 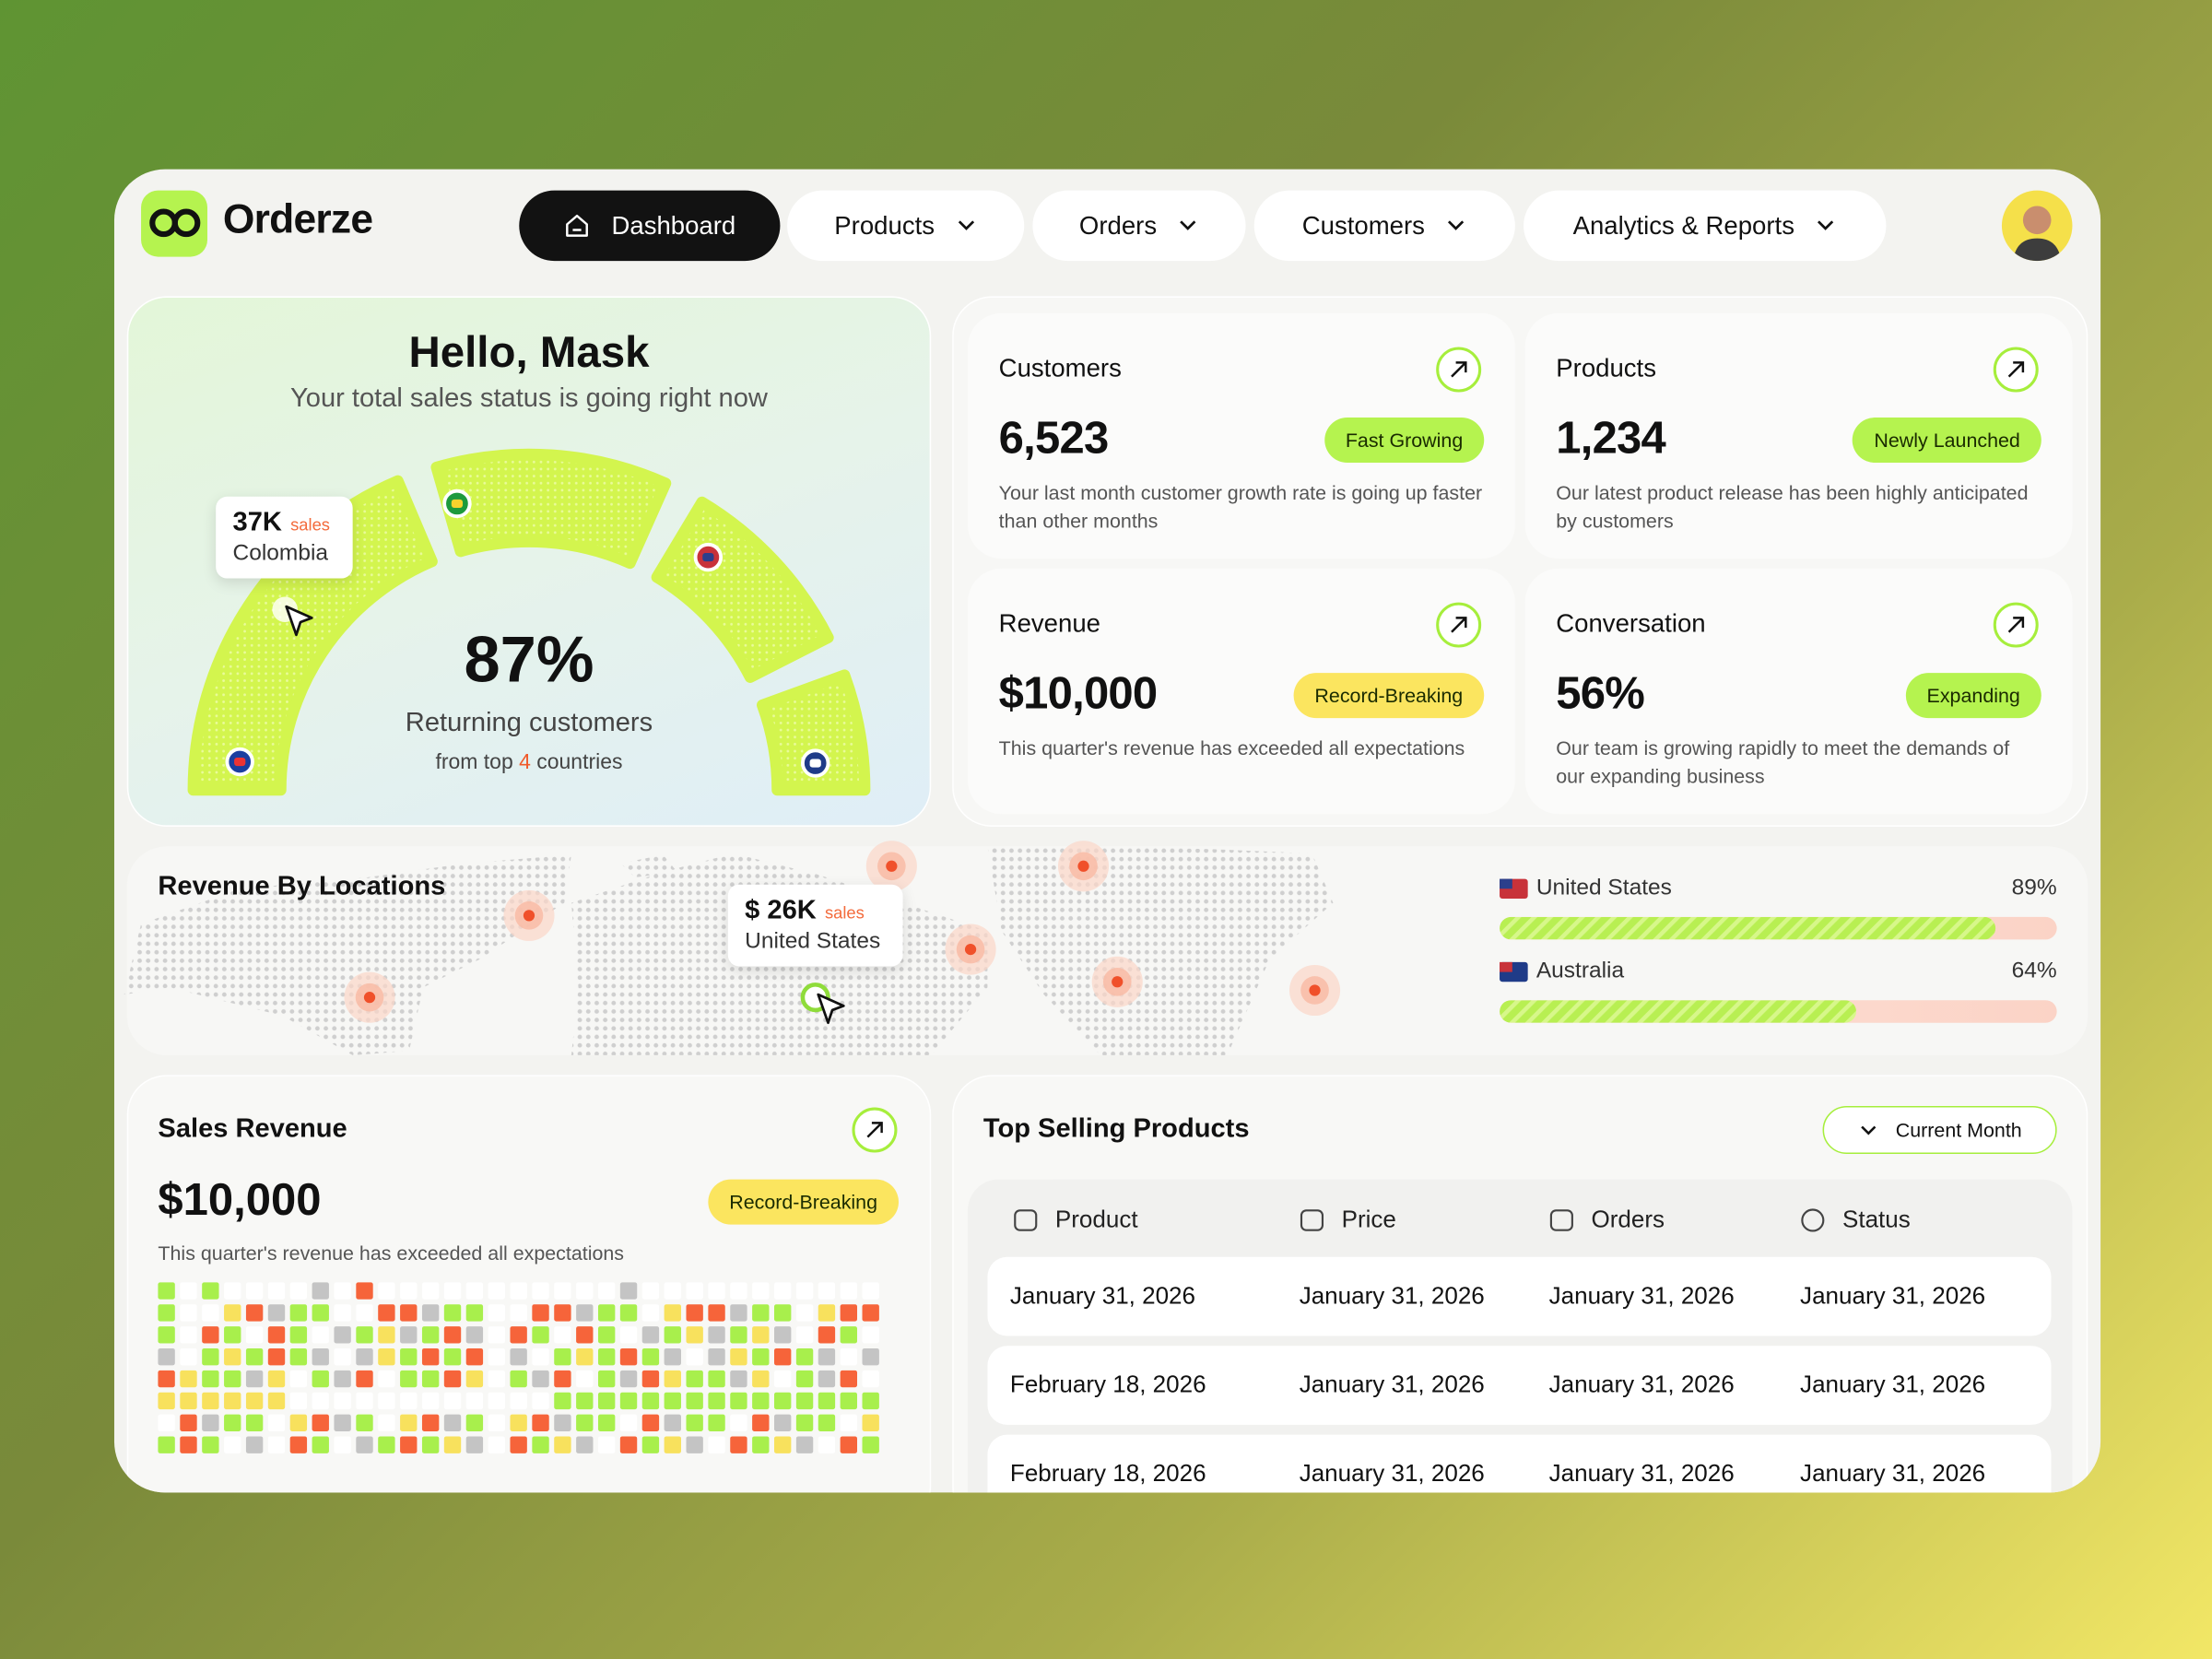 I want to click on gauge-caption: Returning customers, so click(x=529, y=723).